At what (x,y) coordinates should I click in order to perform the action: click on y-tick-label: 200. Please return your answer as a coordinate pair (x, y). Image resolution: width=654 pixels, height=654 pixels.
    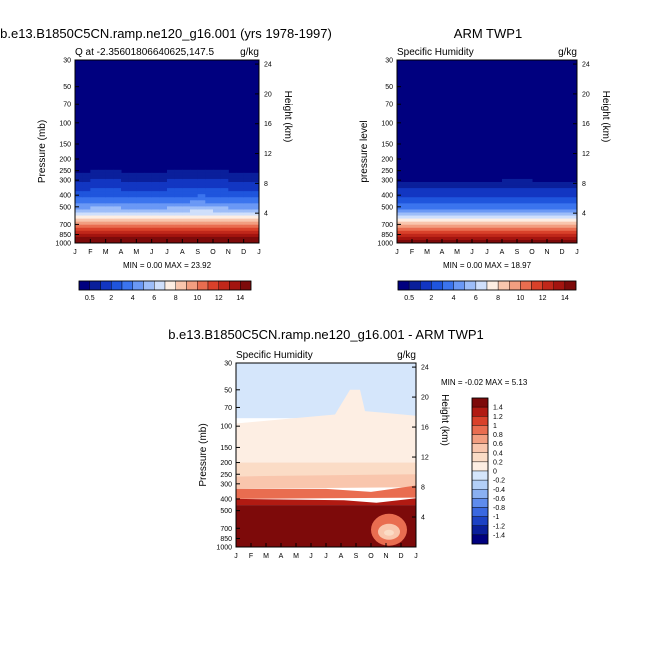
    Looking at the image, I should click on (65, 160).